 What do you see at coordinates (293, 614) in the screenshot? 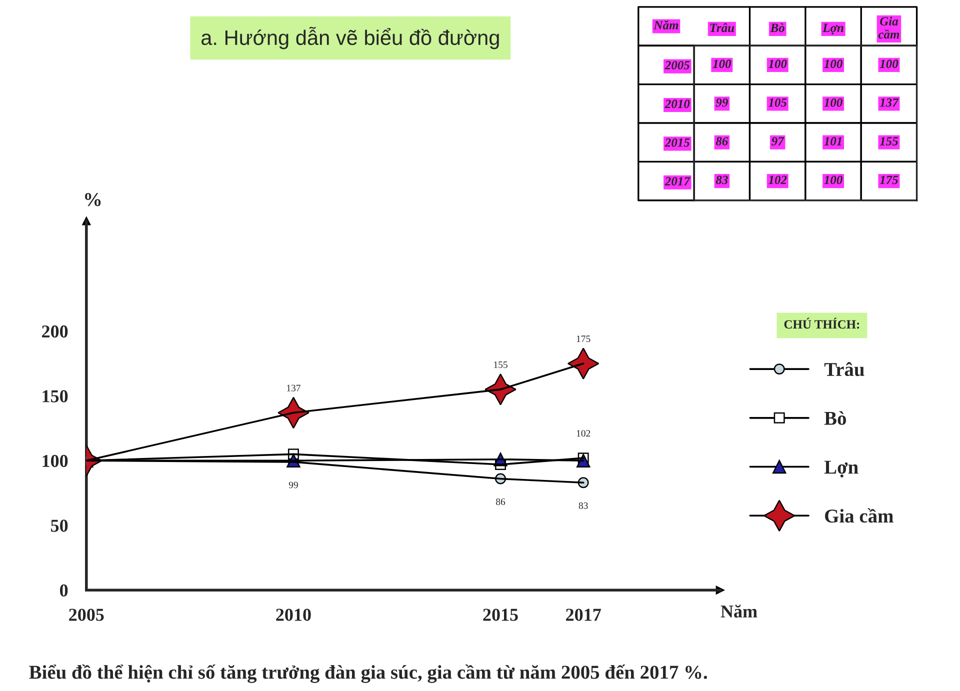
I see `x-tick-label: 2010` at bounding box center [293, 614].